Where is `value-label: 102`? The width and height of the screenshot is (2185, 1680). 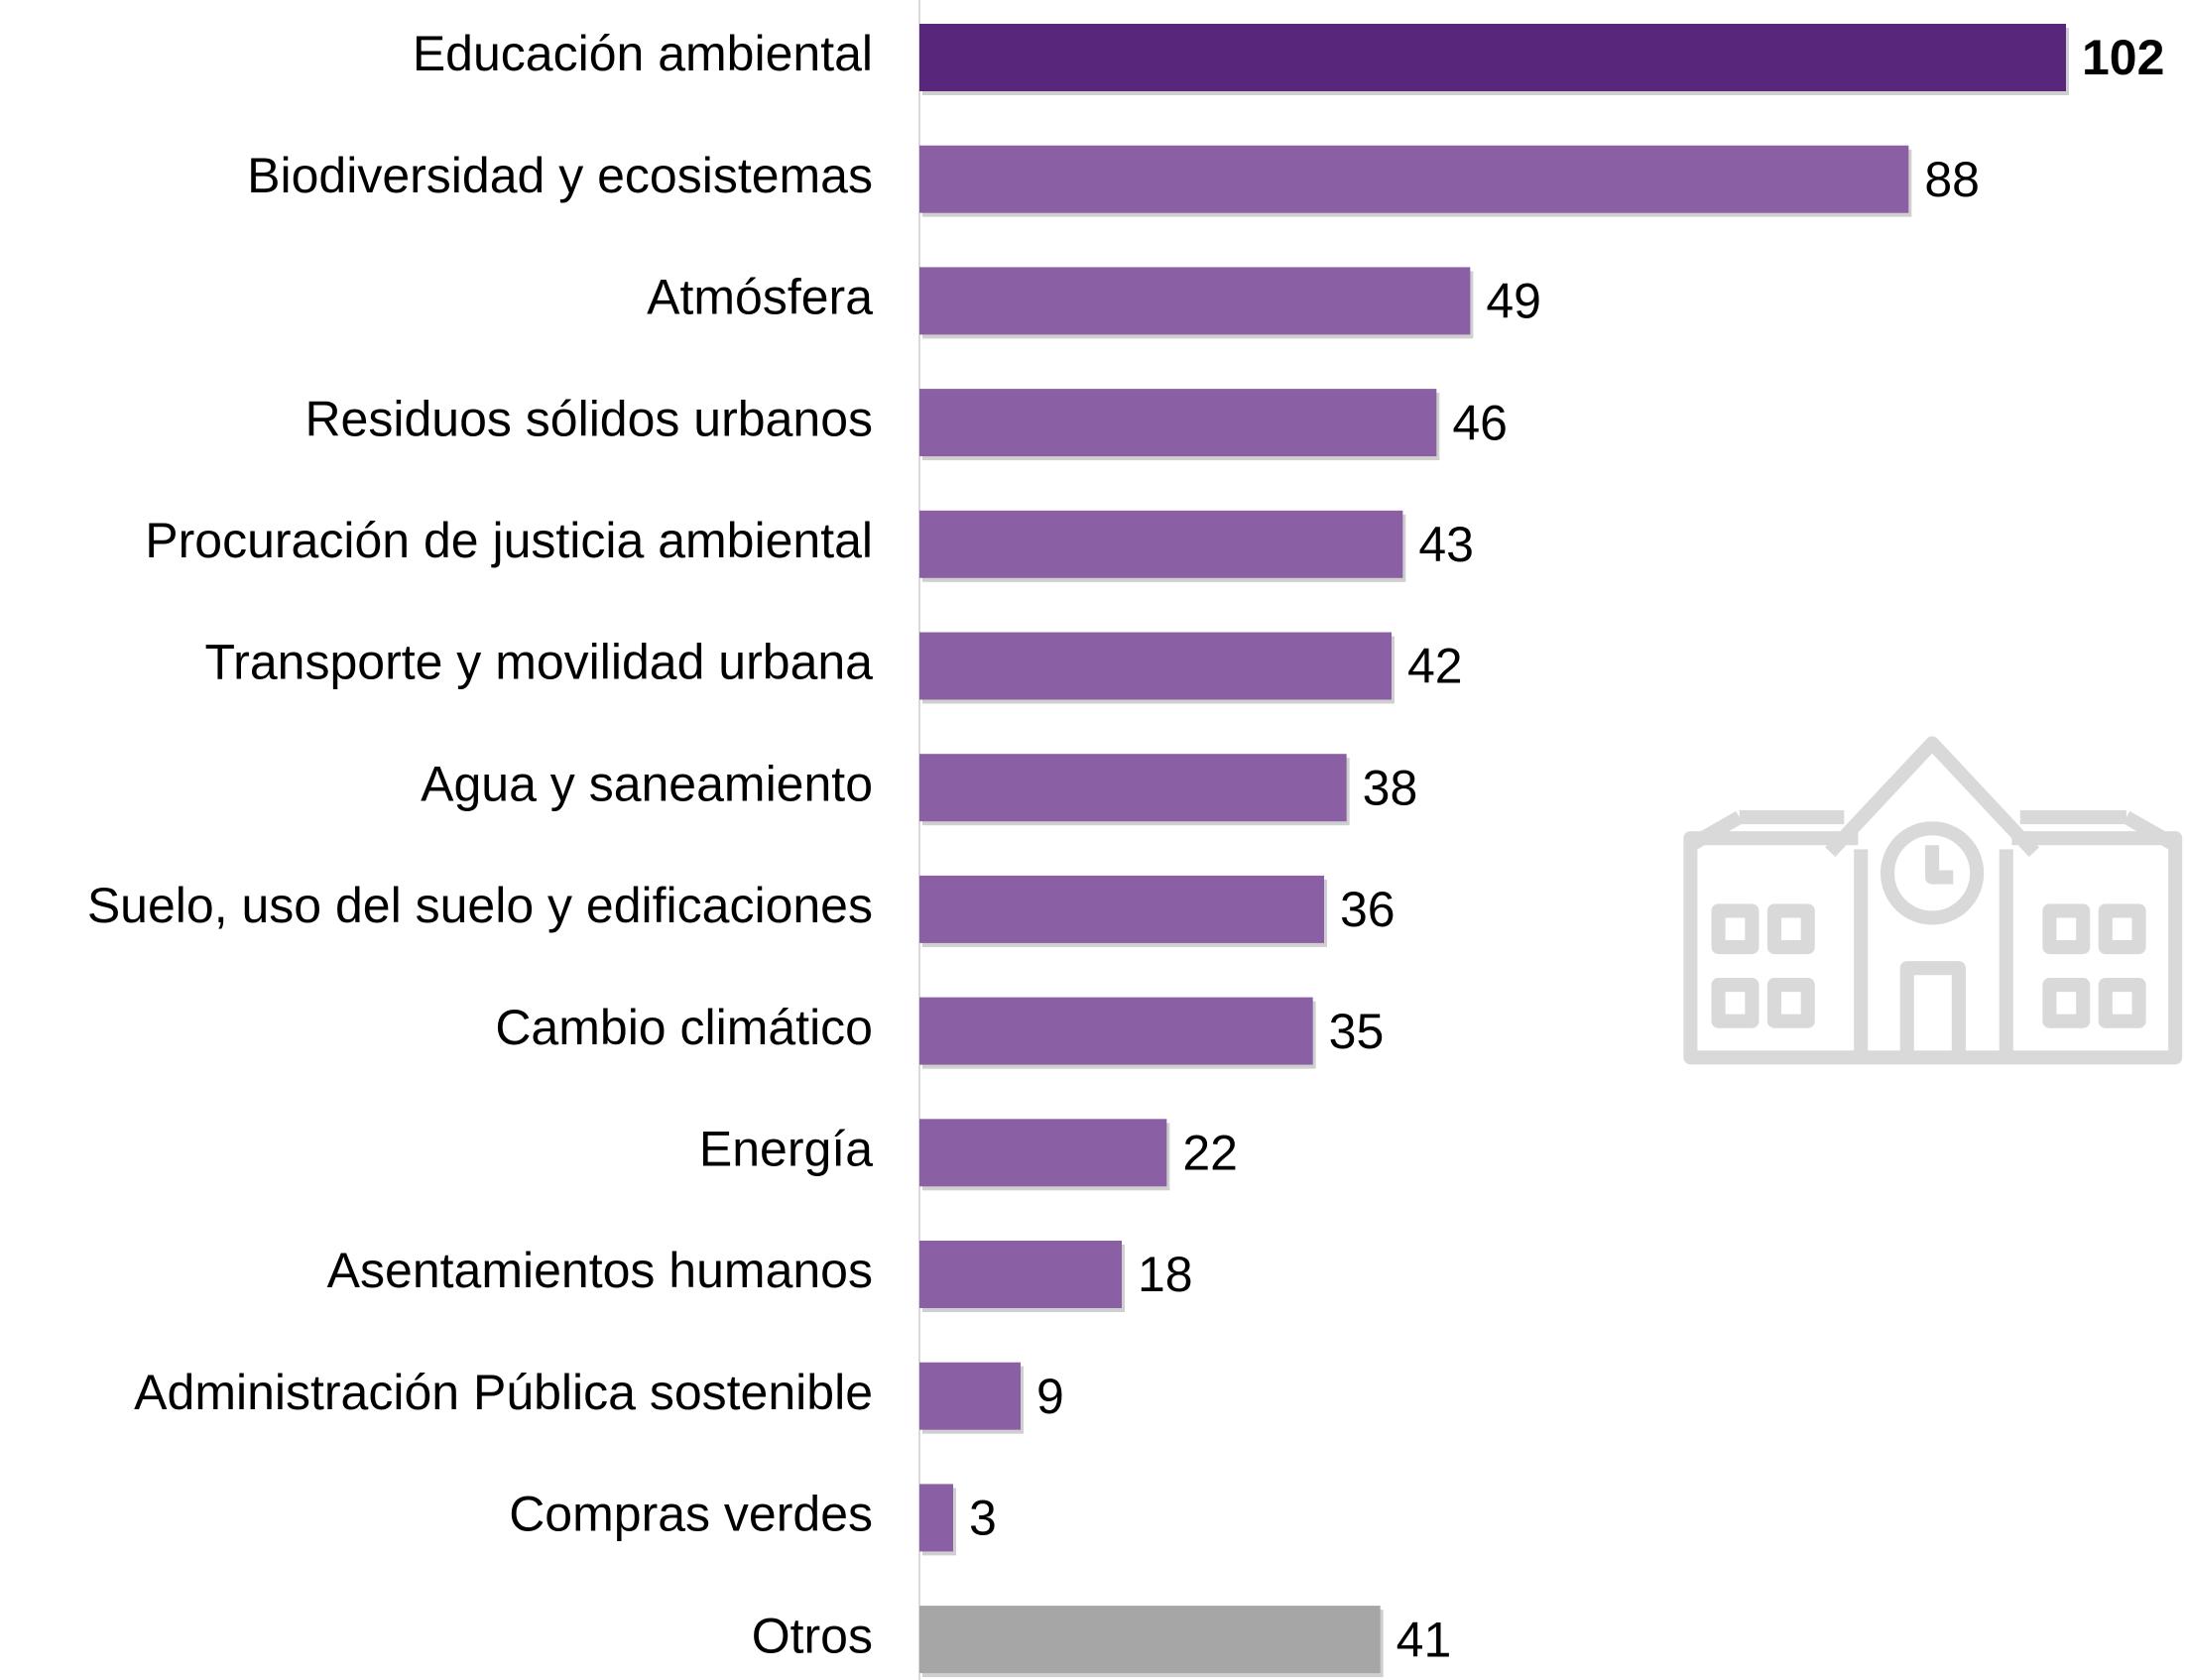
value-label: 102 is located at coordinates (2123, 57).